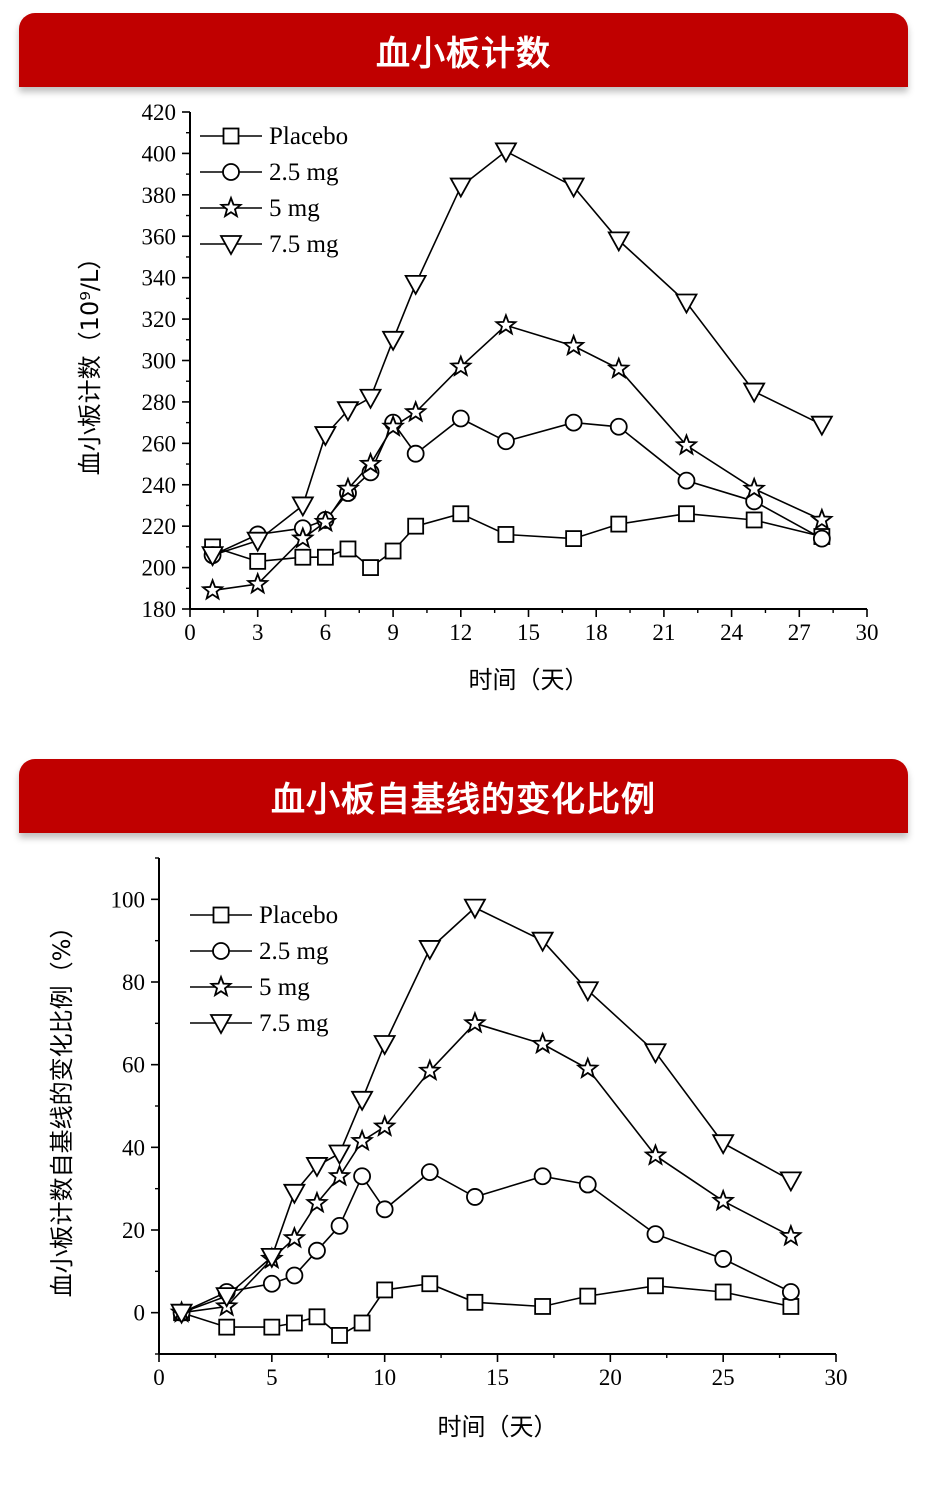 The width and height of the screenshot is (927, 1486). What do you see at coordinates (304, 172) in the screenshot?
I see `chart1-legend-label-2-5-mg: 2.5 mg` at bounding box center [304, 172].